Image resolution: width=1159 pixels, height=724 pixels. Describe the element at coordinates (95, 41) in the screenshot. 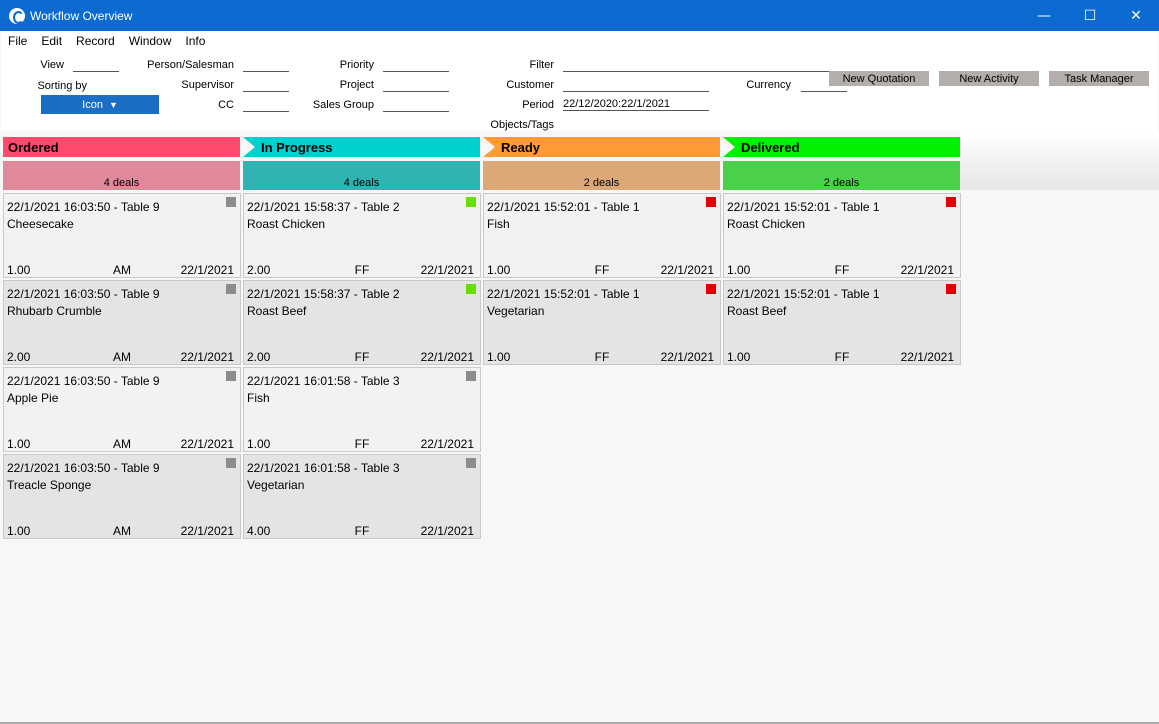

I see `menu-record: Record` at that location.